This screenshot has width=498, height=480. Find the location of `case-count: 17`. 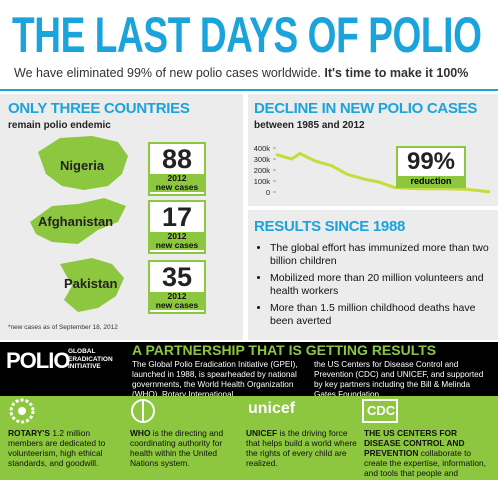

case-count: 17 is located at coordinates (177, 217).